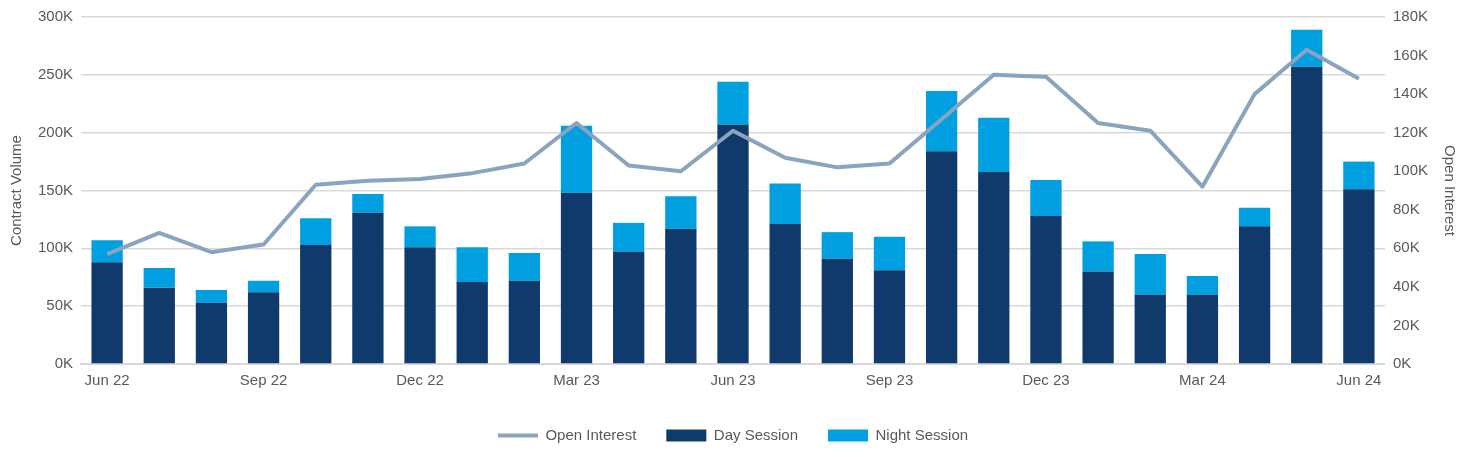  Describe the element at coordinates (1406, 208) in the screenshot. I see `y2-tick-label: 80K` at that location.